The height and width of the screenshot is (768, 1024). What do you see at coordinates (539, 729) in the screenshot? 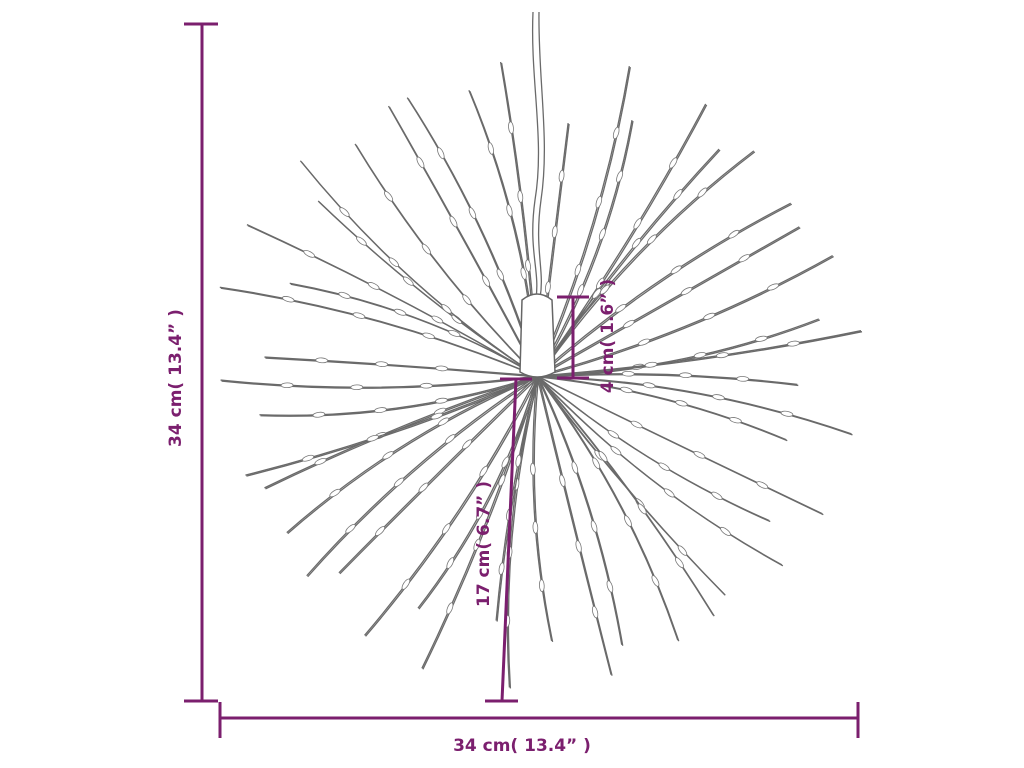
I see `width-dimension: 34 cm( 13.4” )` at bounding box center [539, 729].